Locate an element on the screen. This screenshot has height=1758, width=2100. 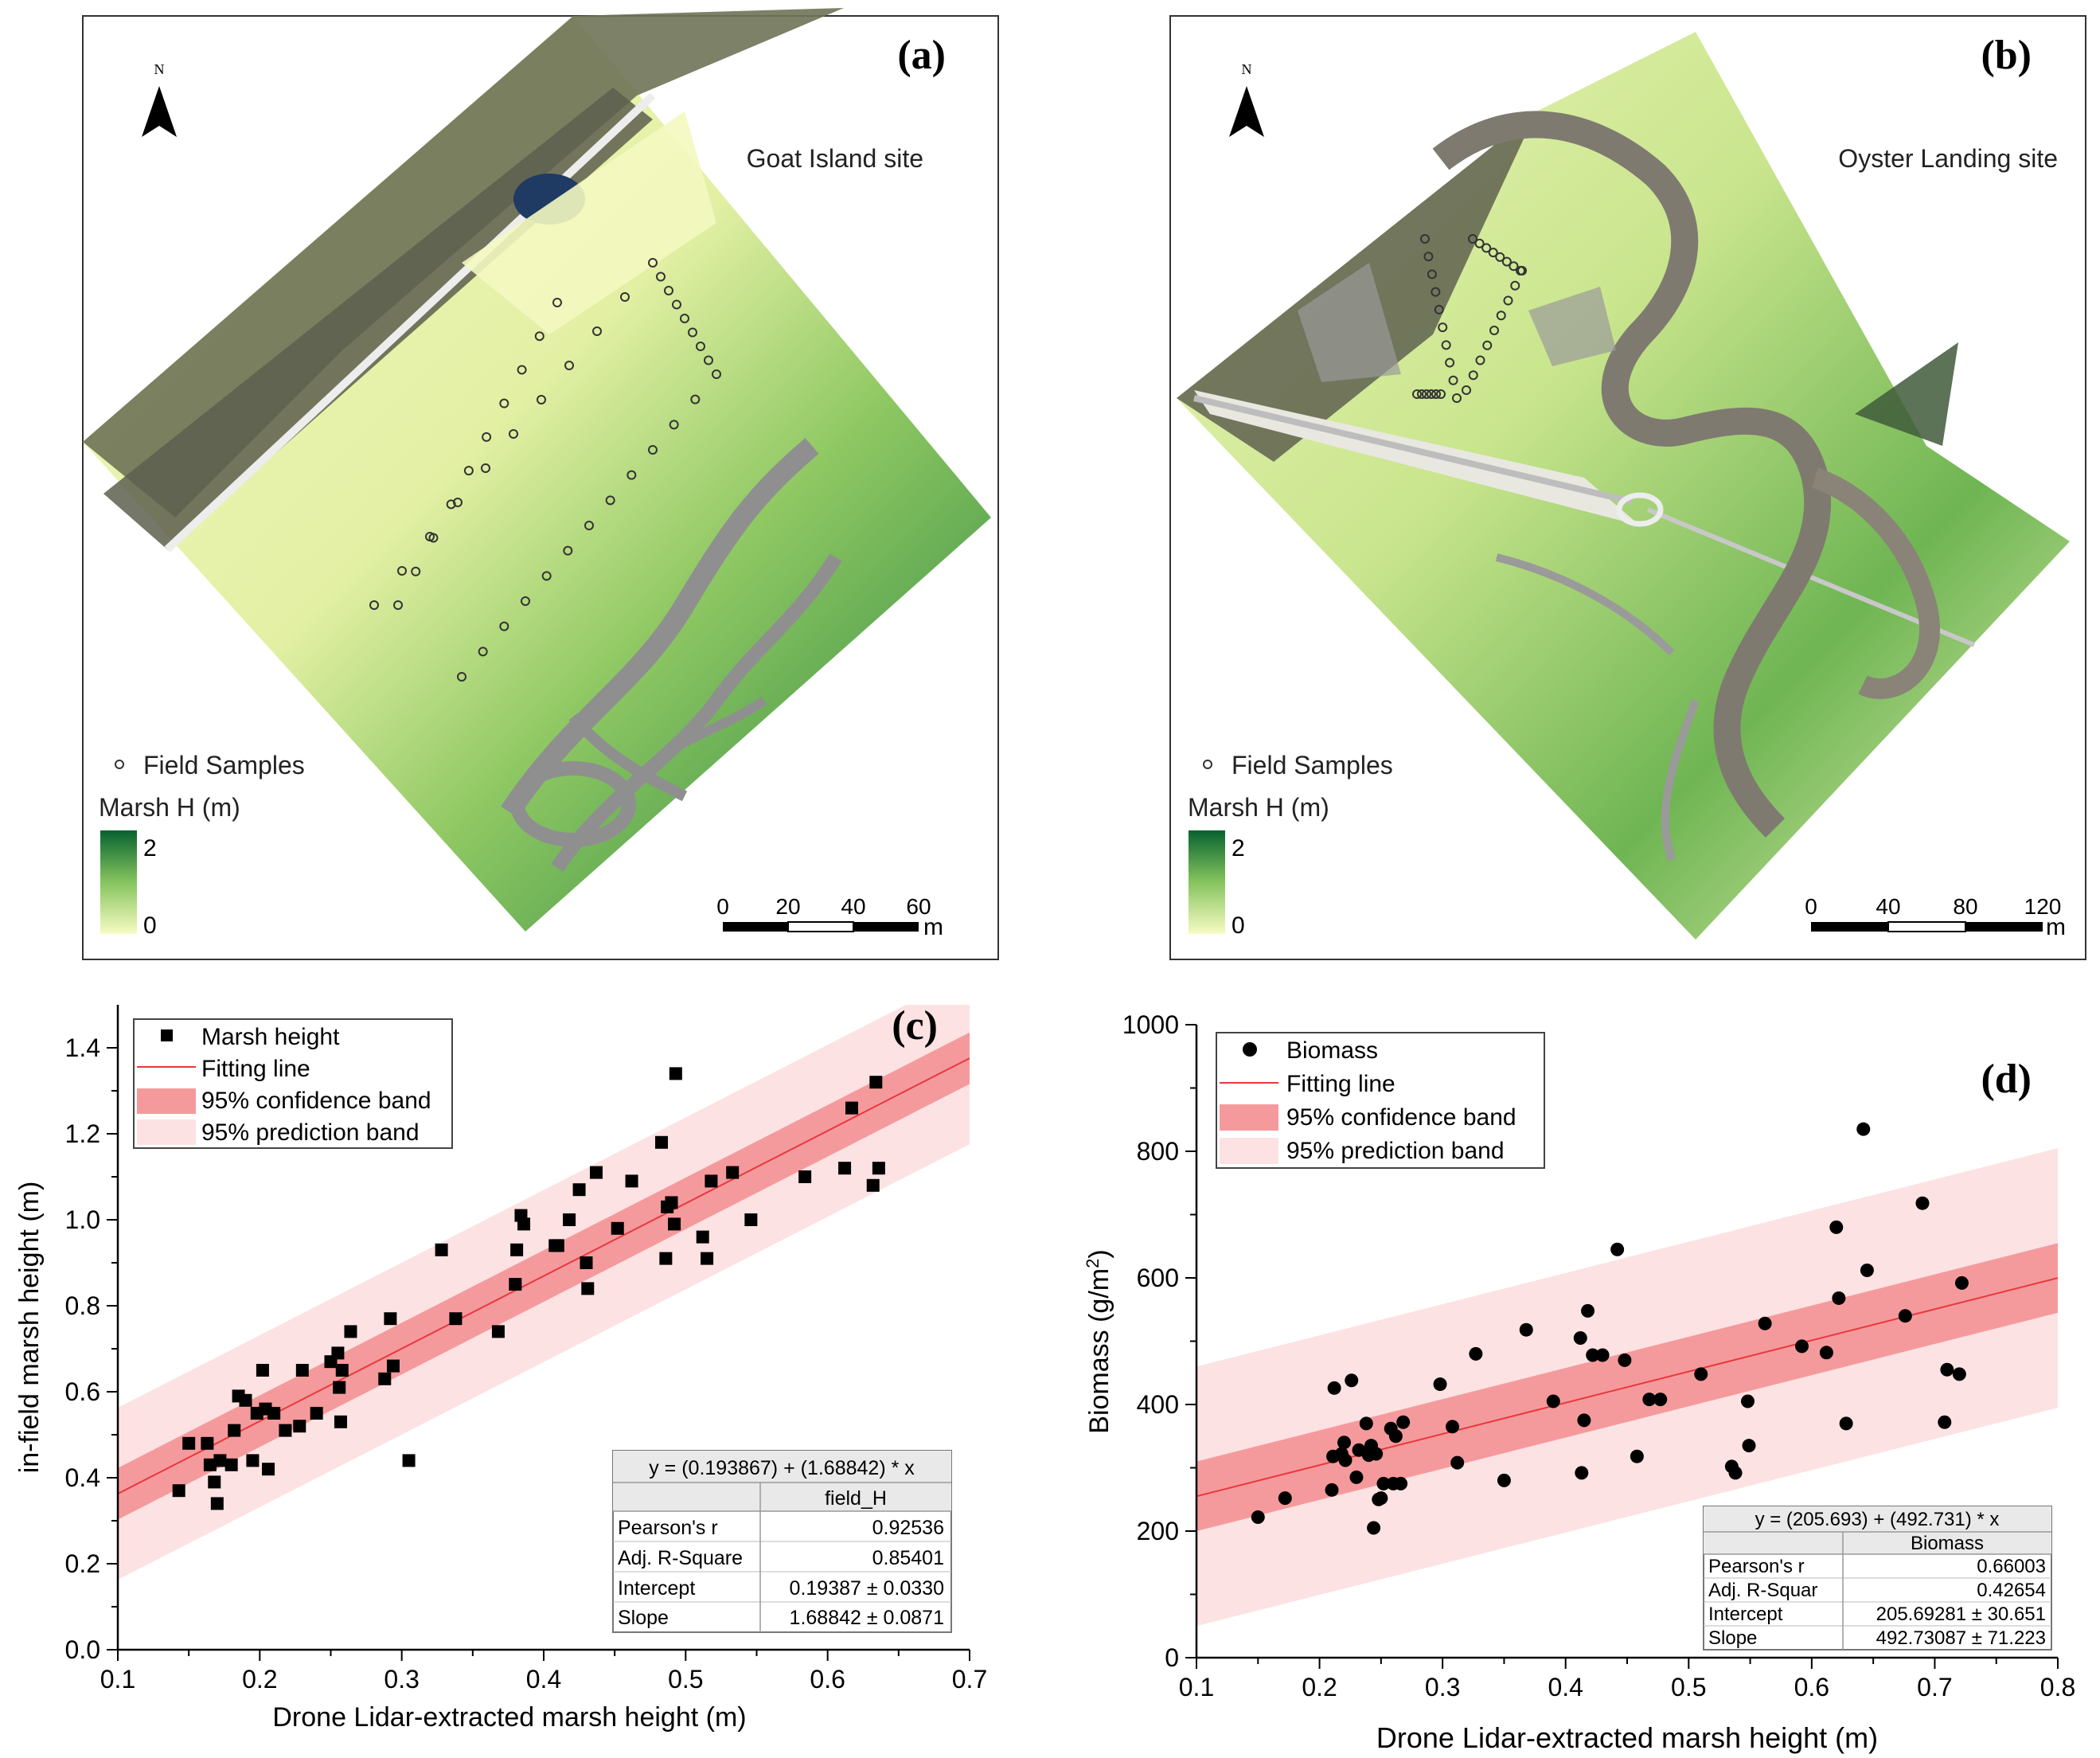
legend-samples-b: Field Samples is located at coordinates (1312, 765).